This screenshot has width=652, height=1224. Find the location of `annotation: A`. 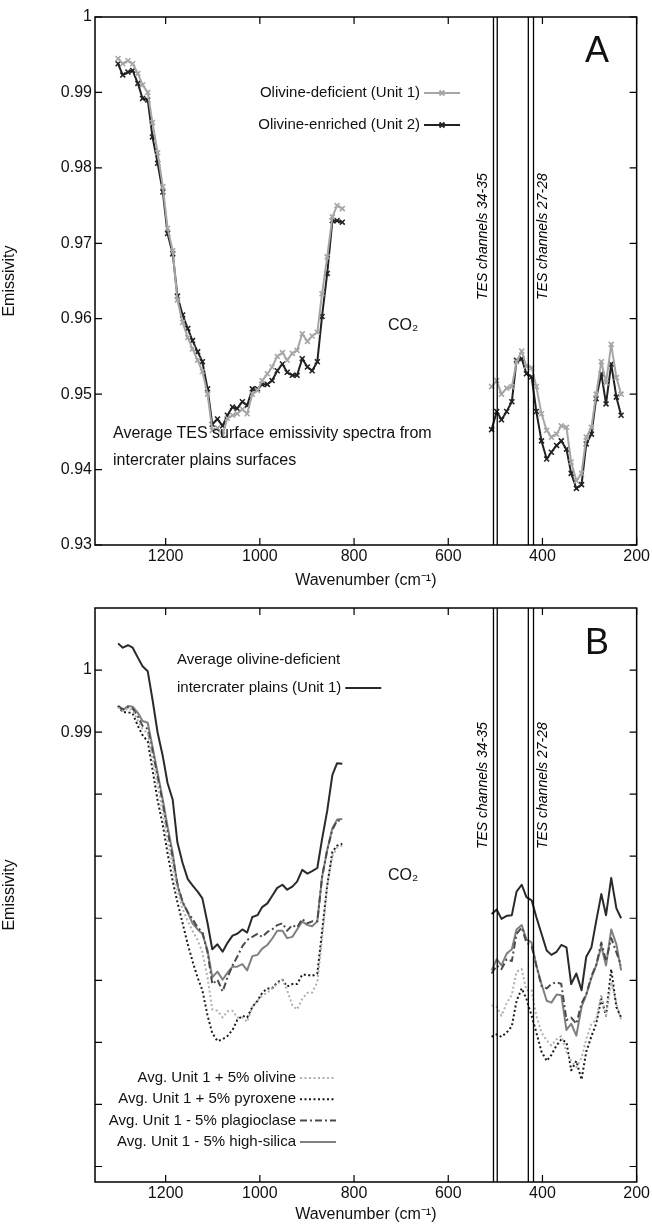

annotation: A is located at coordinates (597, 49).